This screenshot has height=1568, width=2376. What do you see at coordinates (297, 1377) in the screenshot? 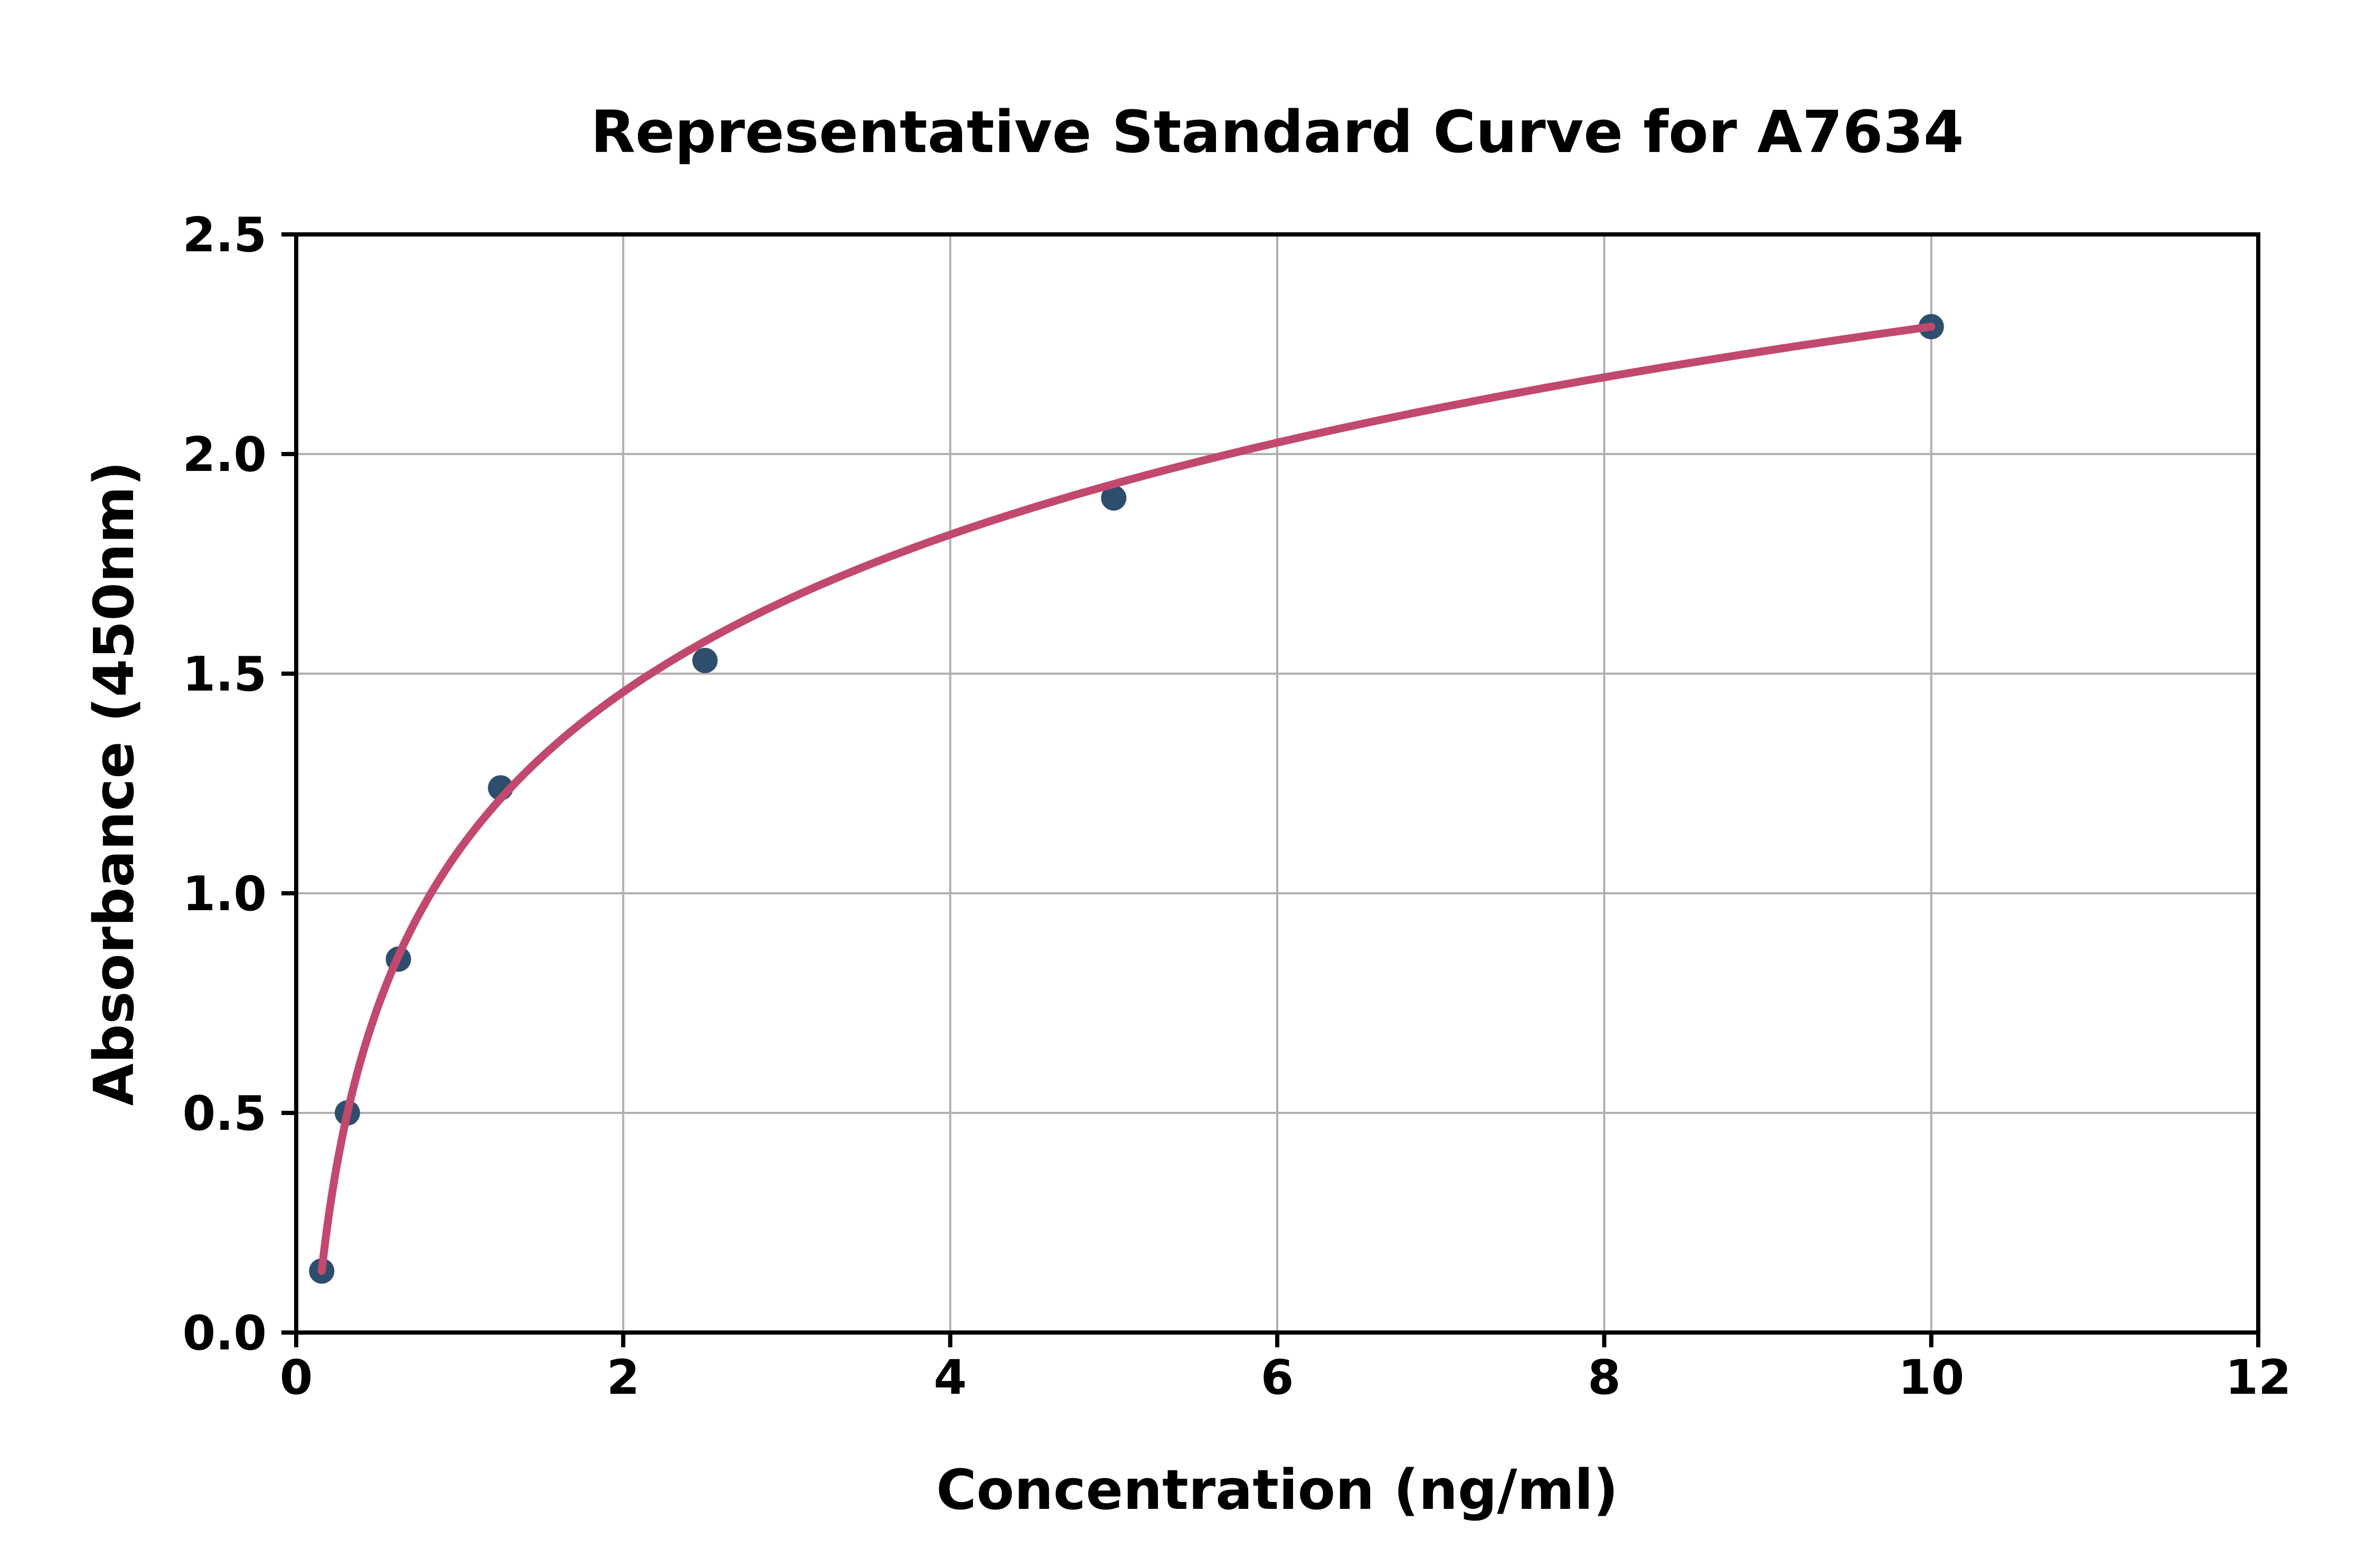
I see `x-tick-label: 0` at bounding box center [297, 1377].